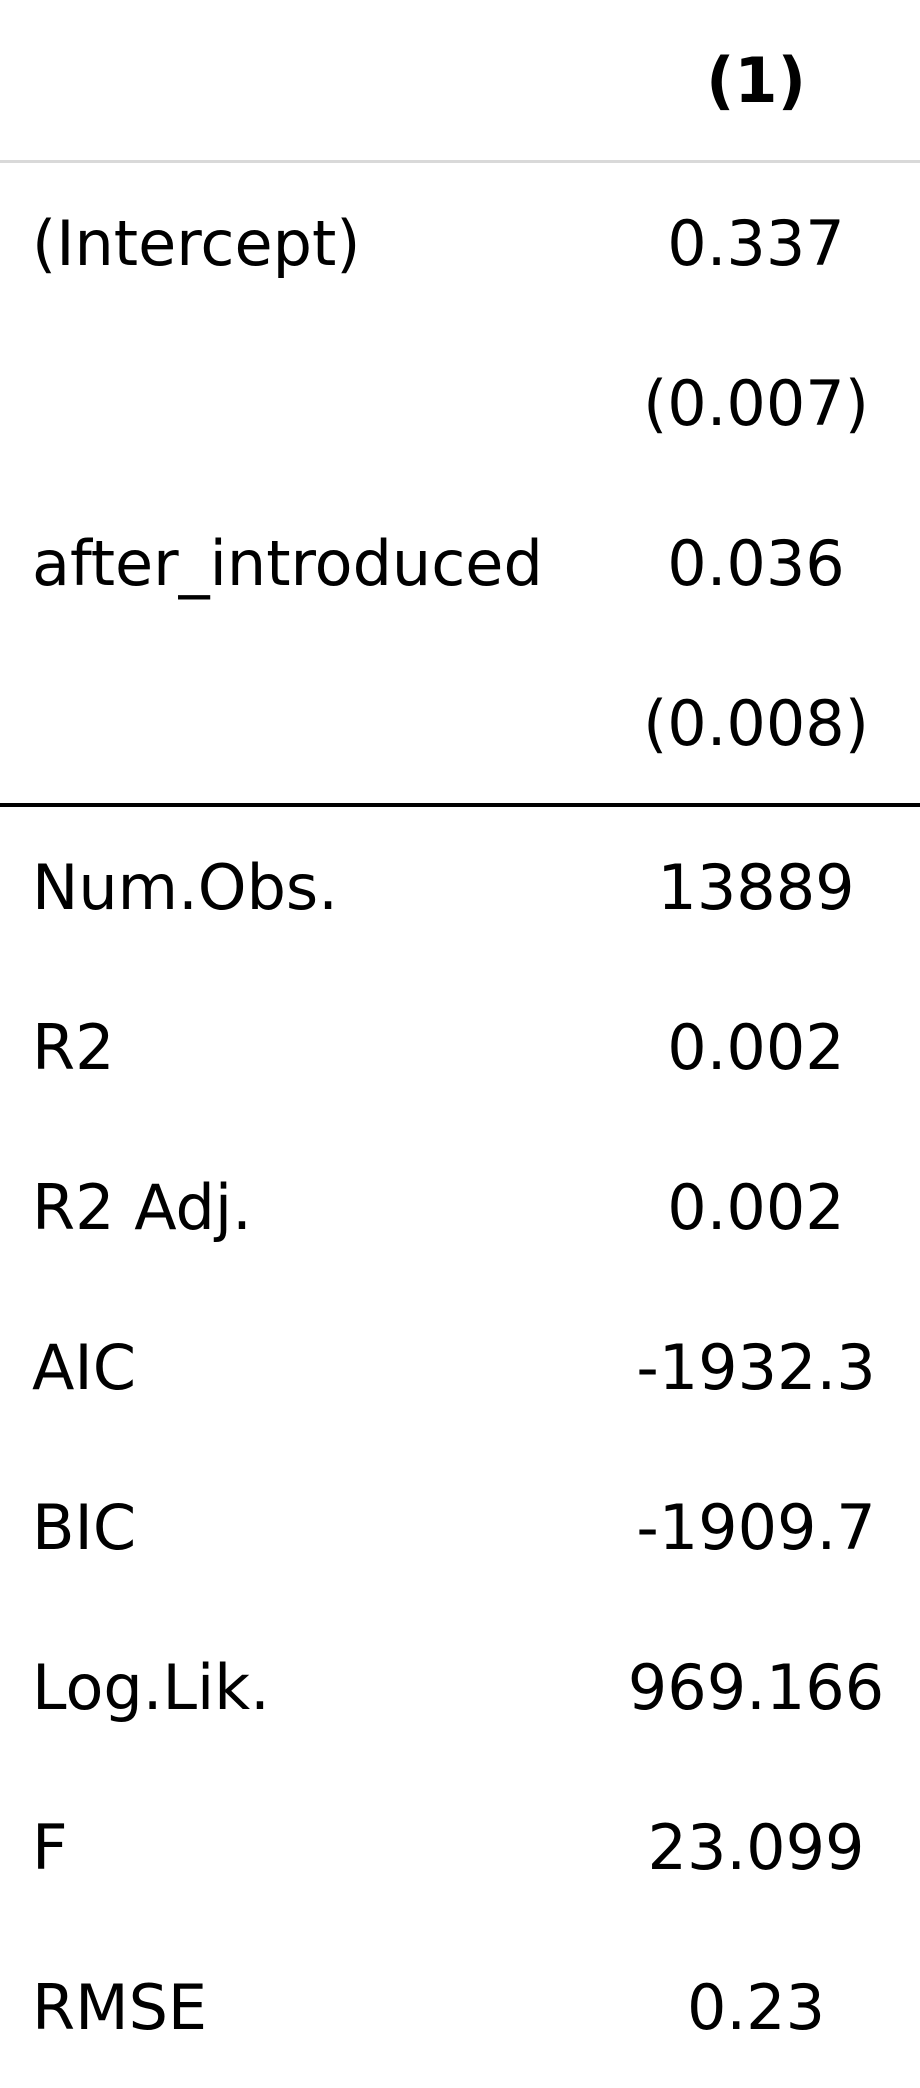  Describe the element at coordinates (460, 161) in the screenshot. I see `header-divider` at that location.